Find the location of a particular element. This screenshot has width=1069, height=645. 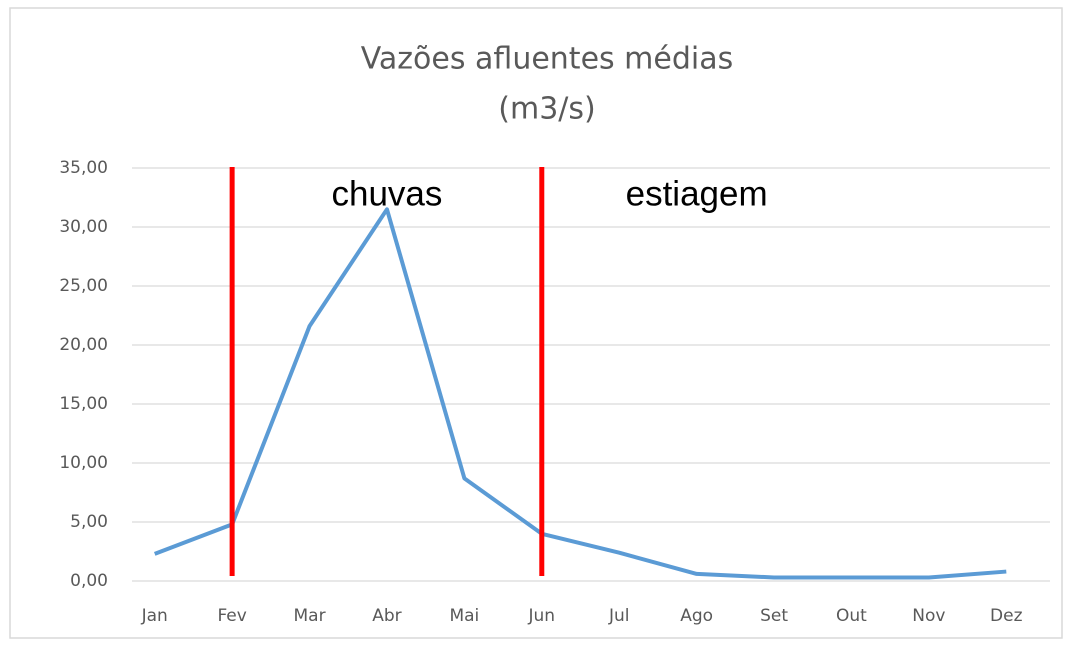

chart-title: Vazões afluentes médias is located at coordinates (547, 59).